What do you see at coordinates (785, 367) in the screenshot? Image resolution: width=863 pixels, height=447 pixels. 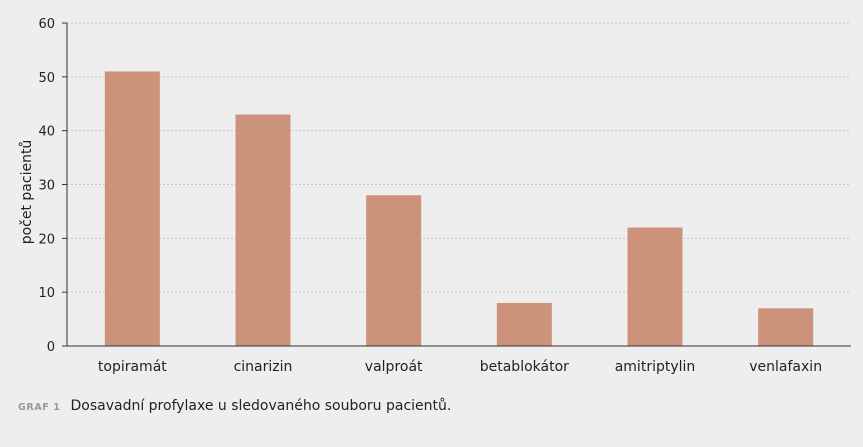 I see `x-tick-label: venlafaxin` at bounding box center [785, 367].